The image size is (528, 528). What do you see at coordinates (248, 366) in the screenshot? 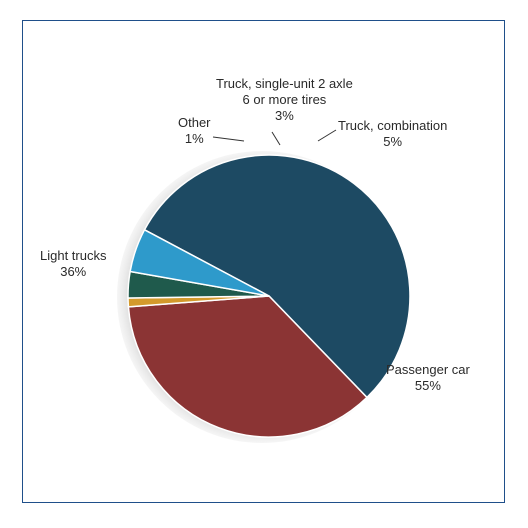
I see `pie-slice-light-trucks` at bounding box center [248, 366].